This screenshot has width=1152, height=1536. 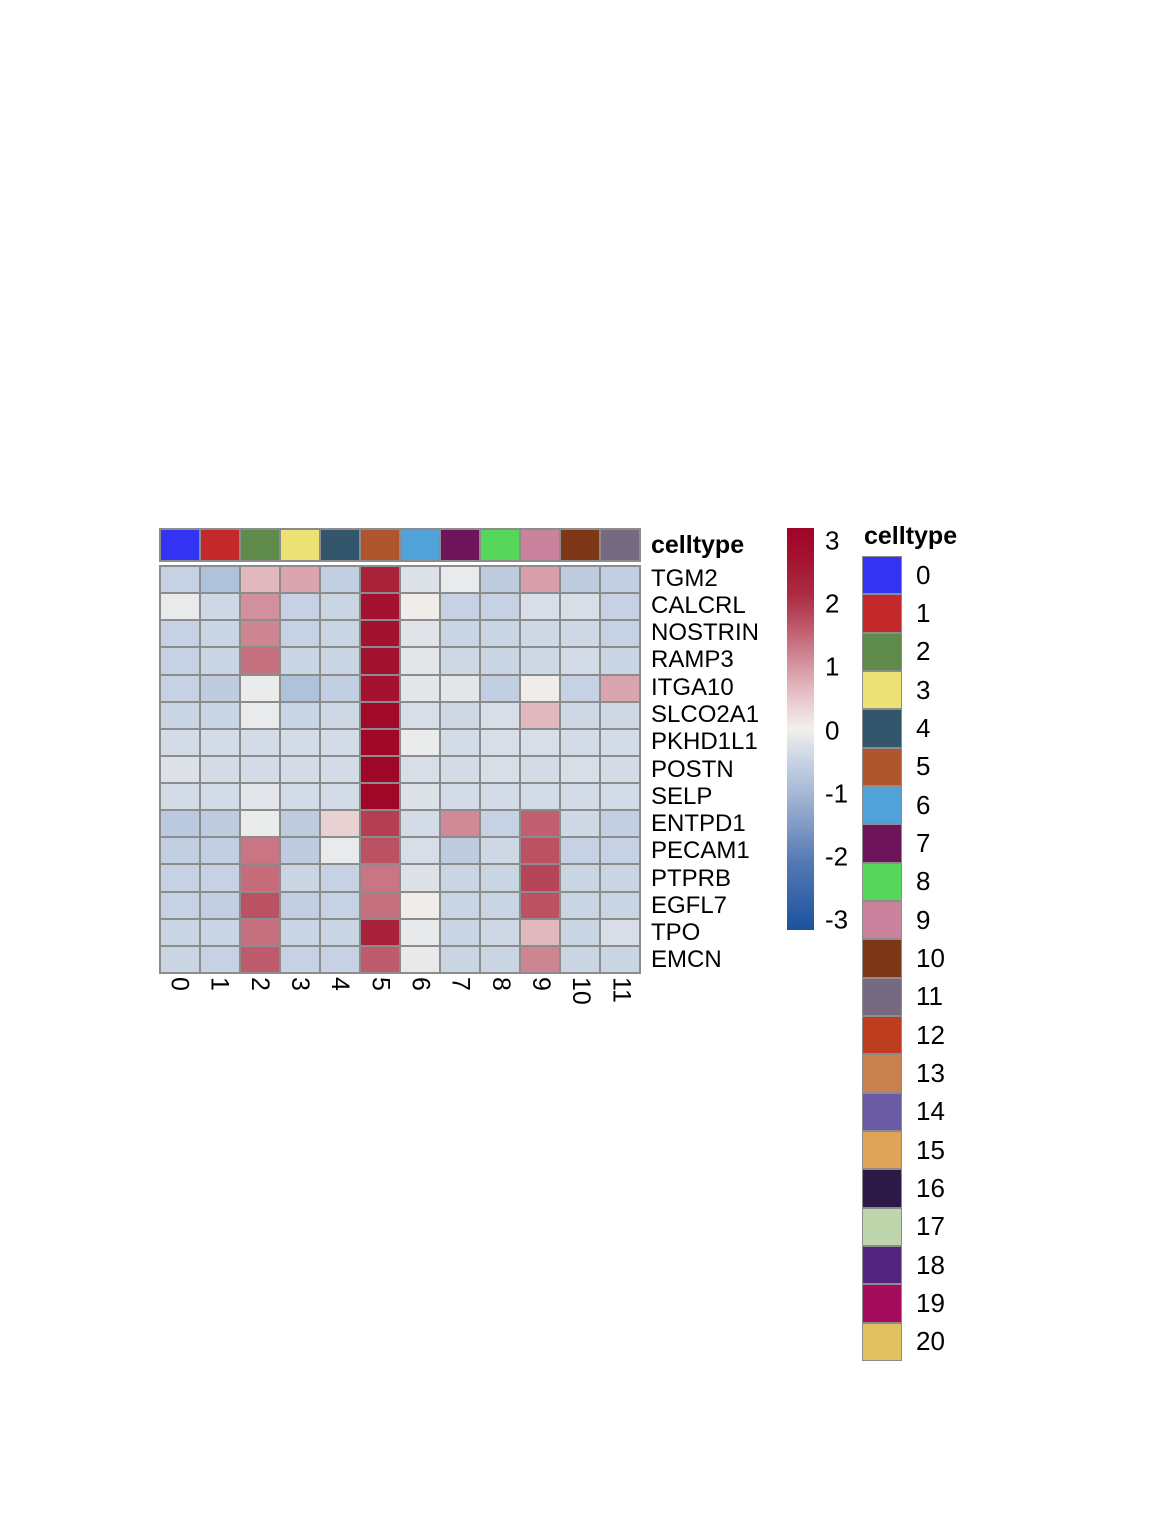 What do you see at coordinates (460, 984) in the screenshot?
I see `col-label-7: 7` at bounding box center [460, 984].